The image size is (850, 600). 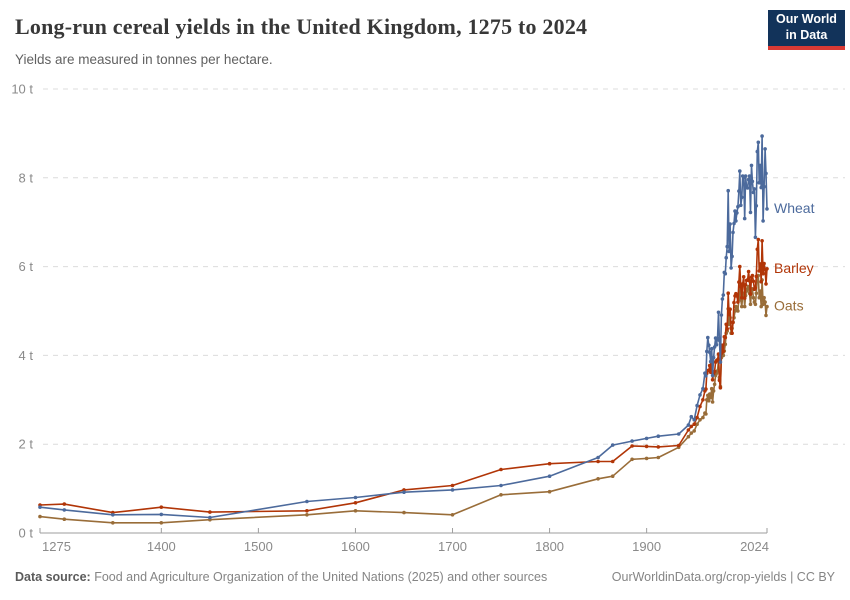 I want to click on series-label-barley: Barley, so click(x=794, y=268).